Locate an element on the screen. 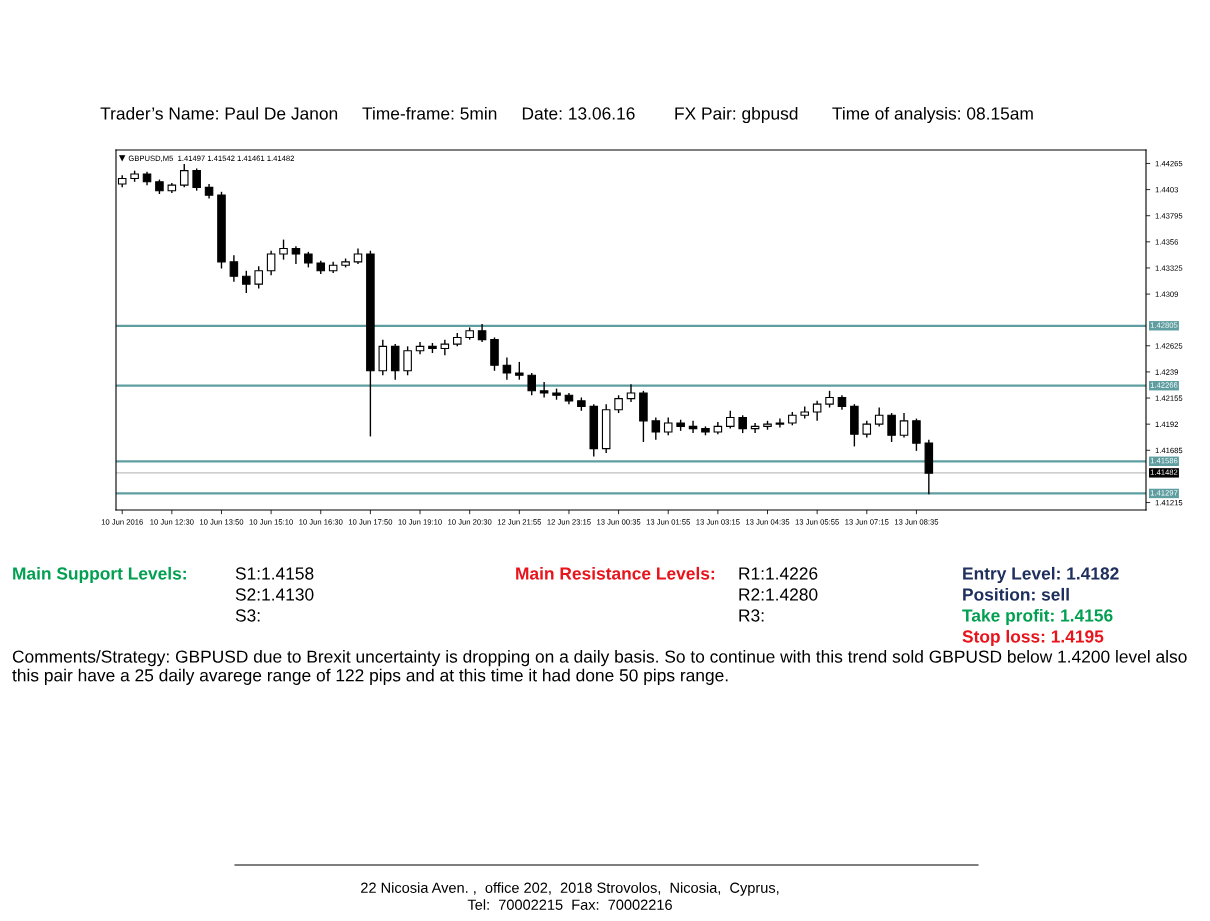 This screenshot has height=921, width=1210. text: Take profit: 1.4156 is located at coordinates (1037, 617).